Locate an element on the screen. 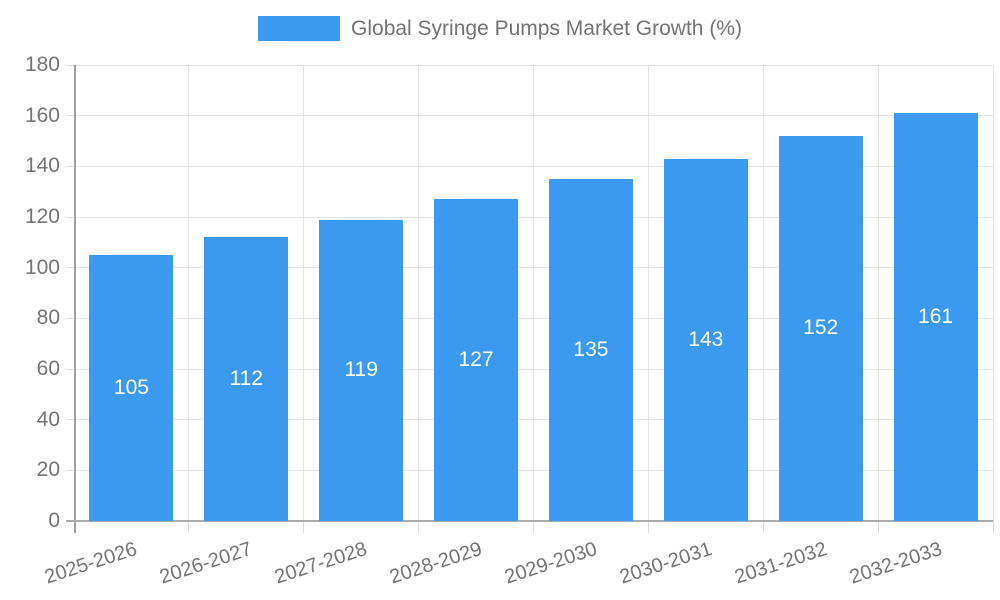  bar-value-label: 161 is located at coordinates (936, 317).